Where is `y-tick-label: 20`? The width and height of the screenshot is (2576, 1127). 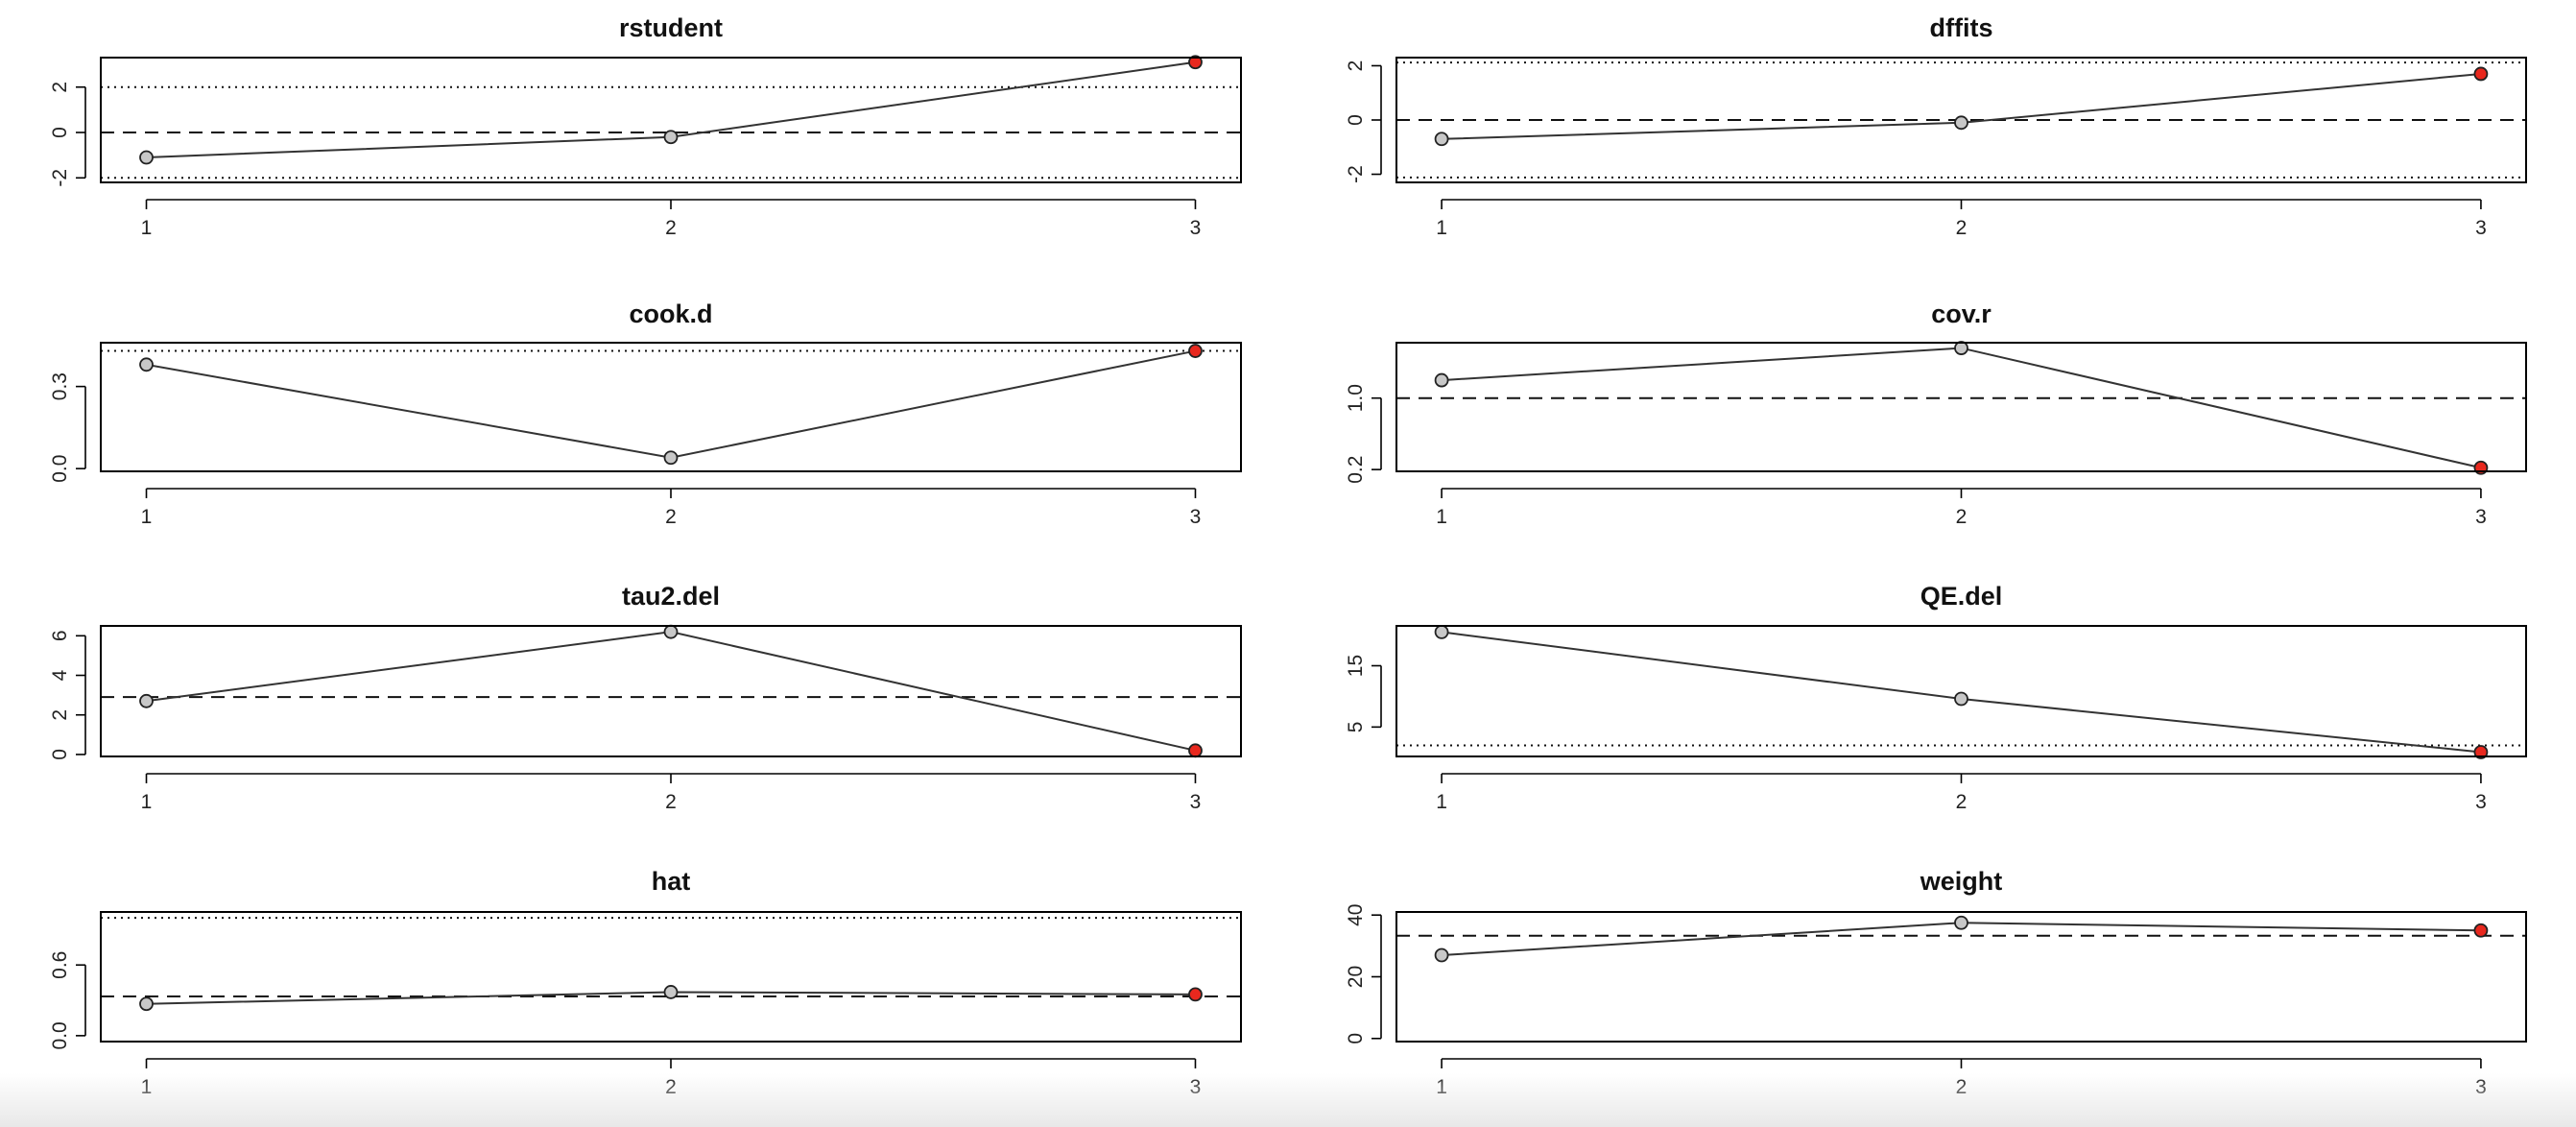
y-tick-label: 20 is located at coordinates (1356, 977).